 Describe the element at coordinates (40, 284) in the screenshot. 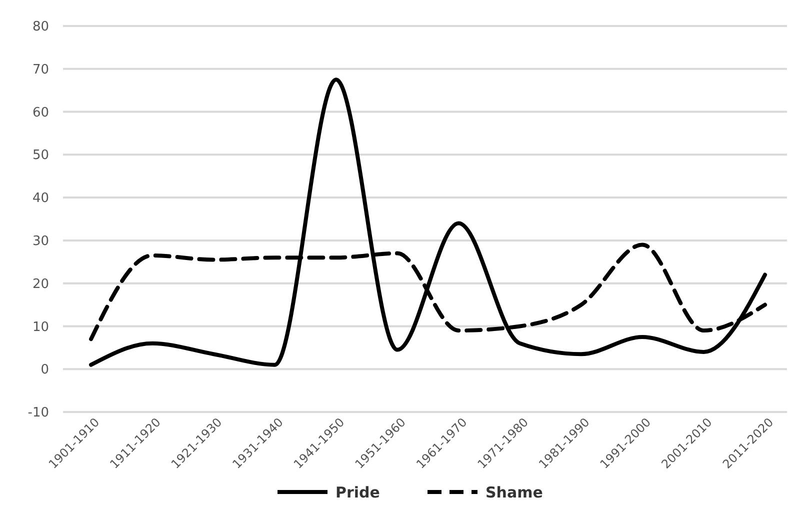

I see `y-tick-label: 20` at that location.